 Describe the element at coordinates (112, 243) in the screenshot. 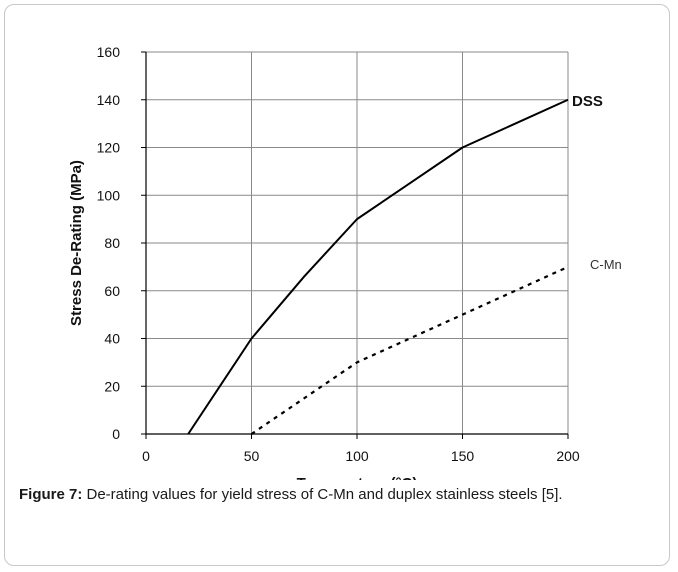

I see `y-tick-label: 80` at that location.